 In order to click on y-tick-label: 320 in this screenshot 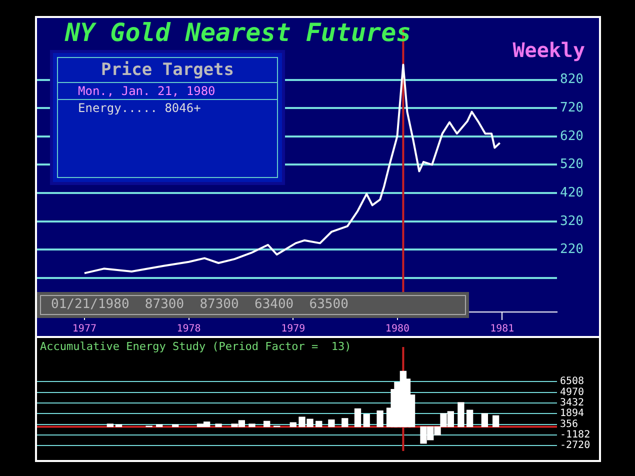, I will do `click(572, 221)`.